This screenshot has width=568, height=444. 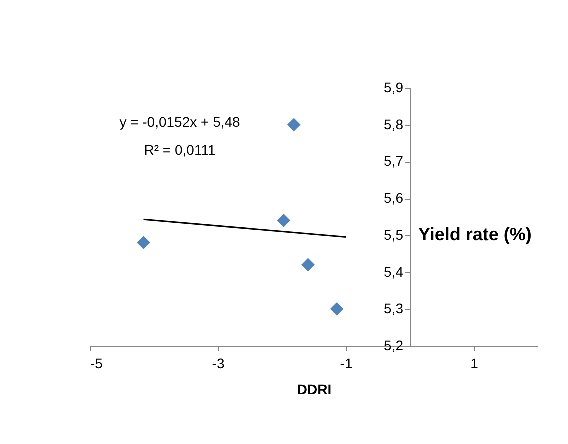 I want to click on y-tick-label: 5,8, so click(x=394, y=124).